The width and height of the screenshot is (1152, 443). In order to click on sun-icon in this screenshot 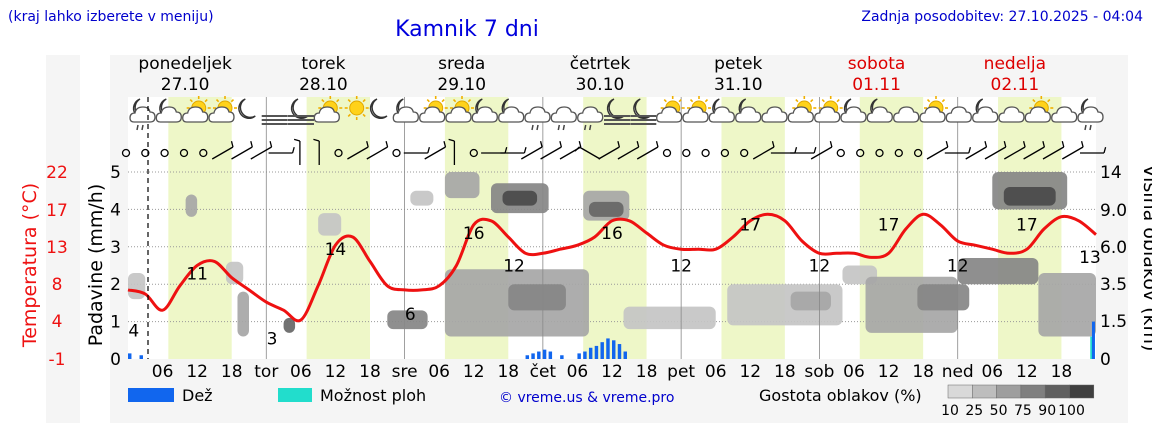, I will do `click(356, 108)`.